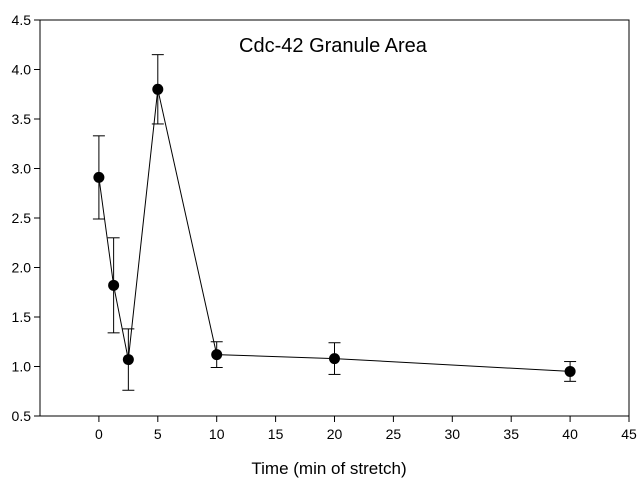 The width and height of the screenshot is (637, 483). Describe the element at coordinates (333, 46) in the screenshot. I see `chart-title: Cdc-42 Granule Area` at that location.